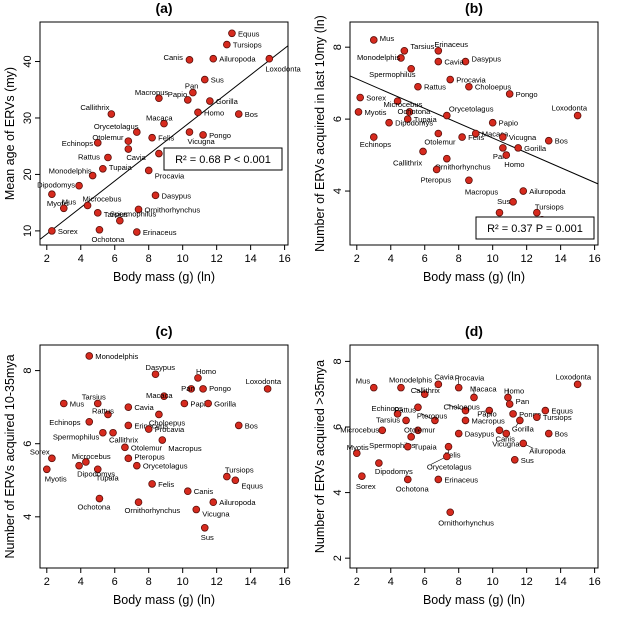 Image resolution: width=620 pixels, height=624 pixels. What do you see at coordinates (251, 582) in the screenshot?
I see `x-tick-label: 14` at bounding box center [251, 582].